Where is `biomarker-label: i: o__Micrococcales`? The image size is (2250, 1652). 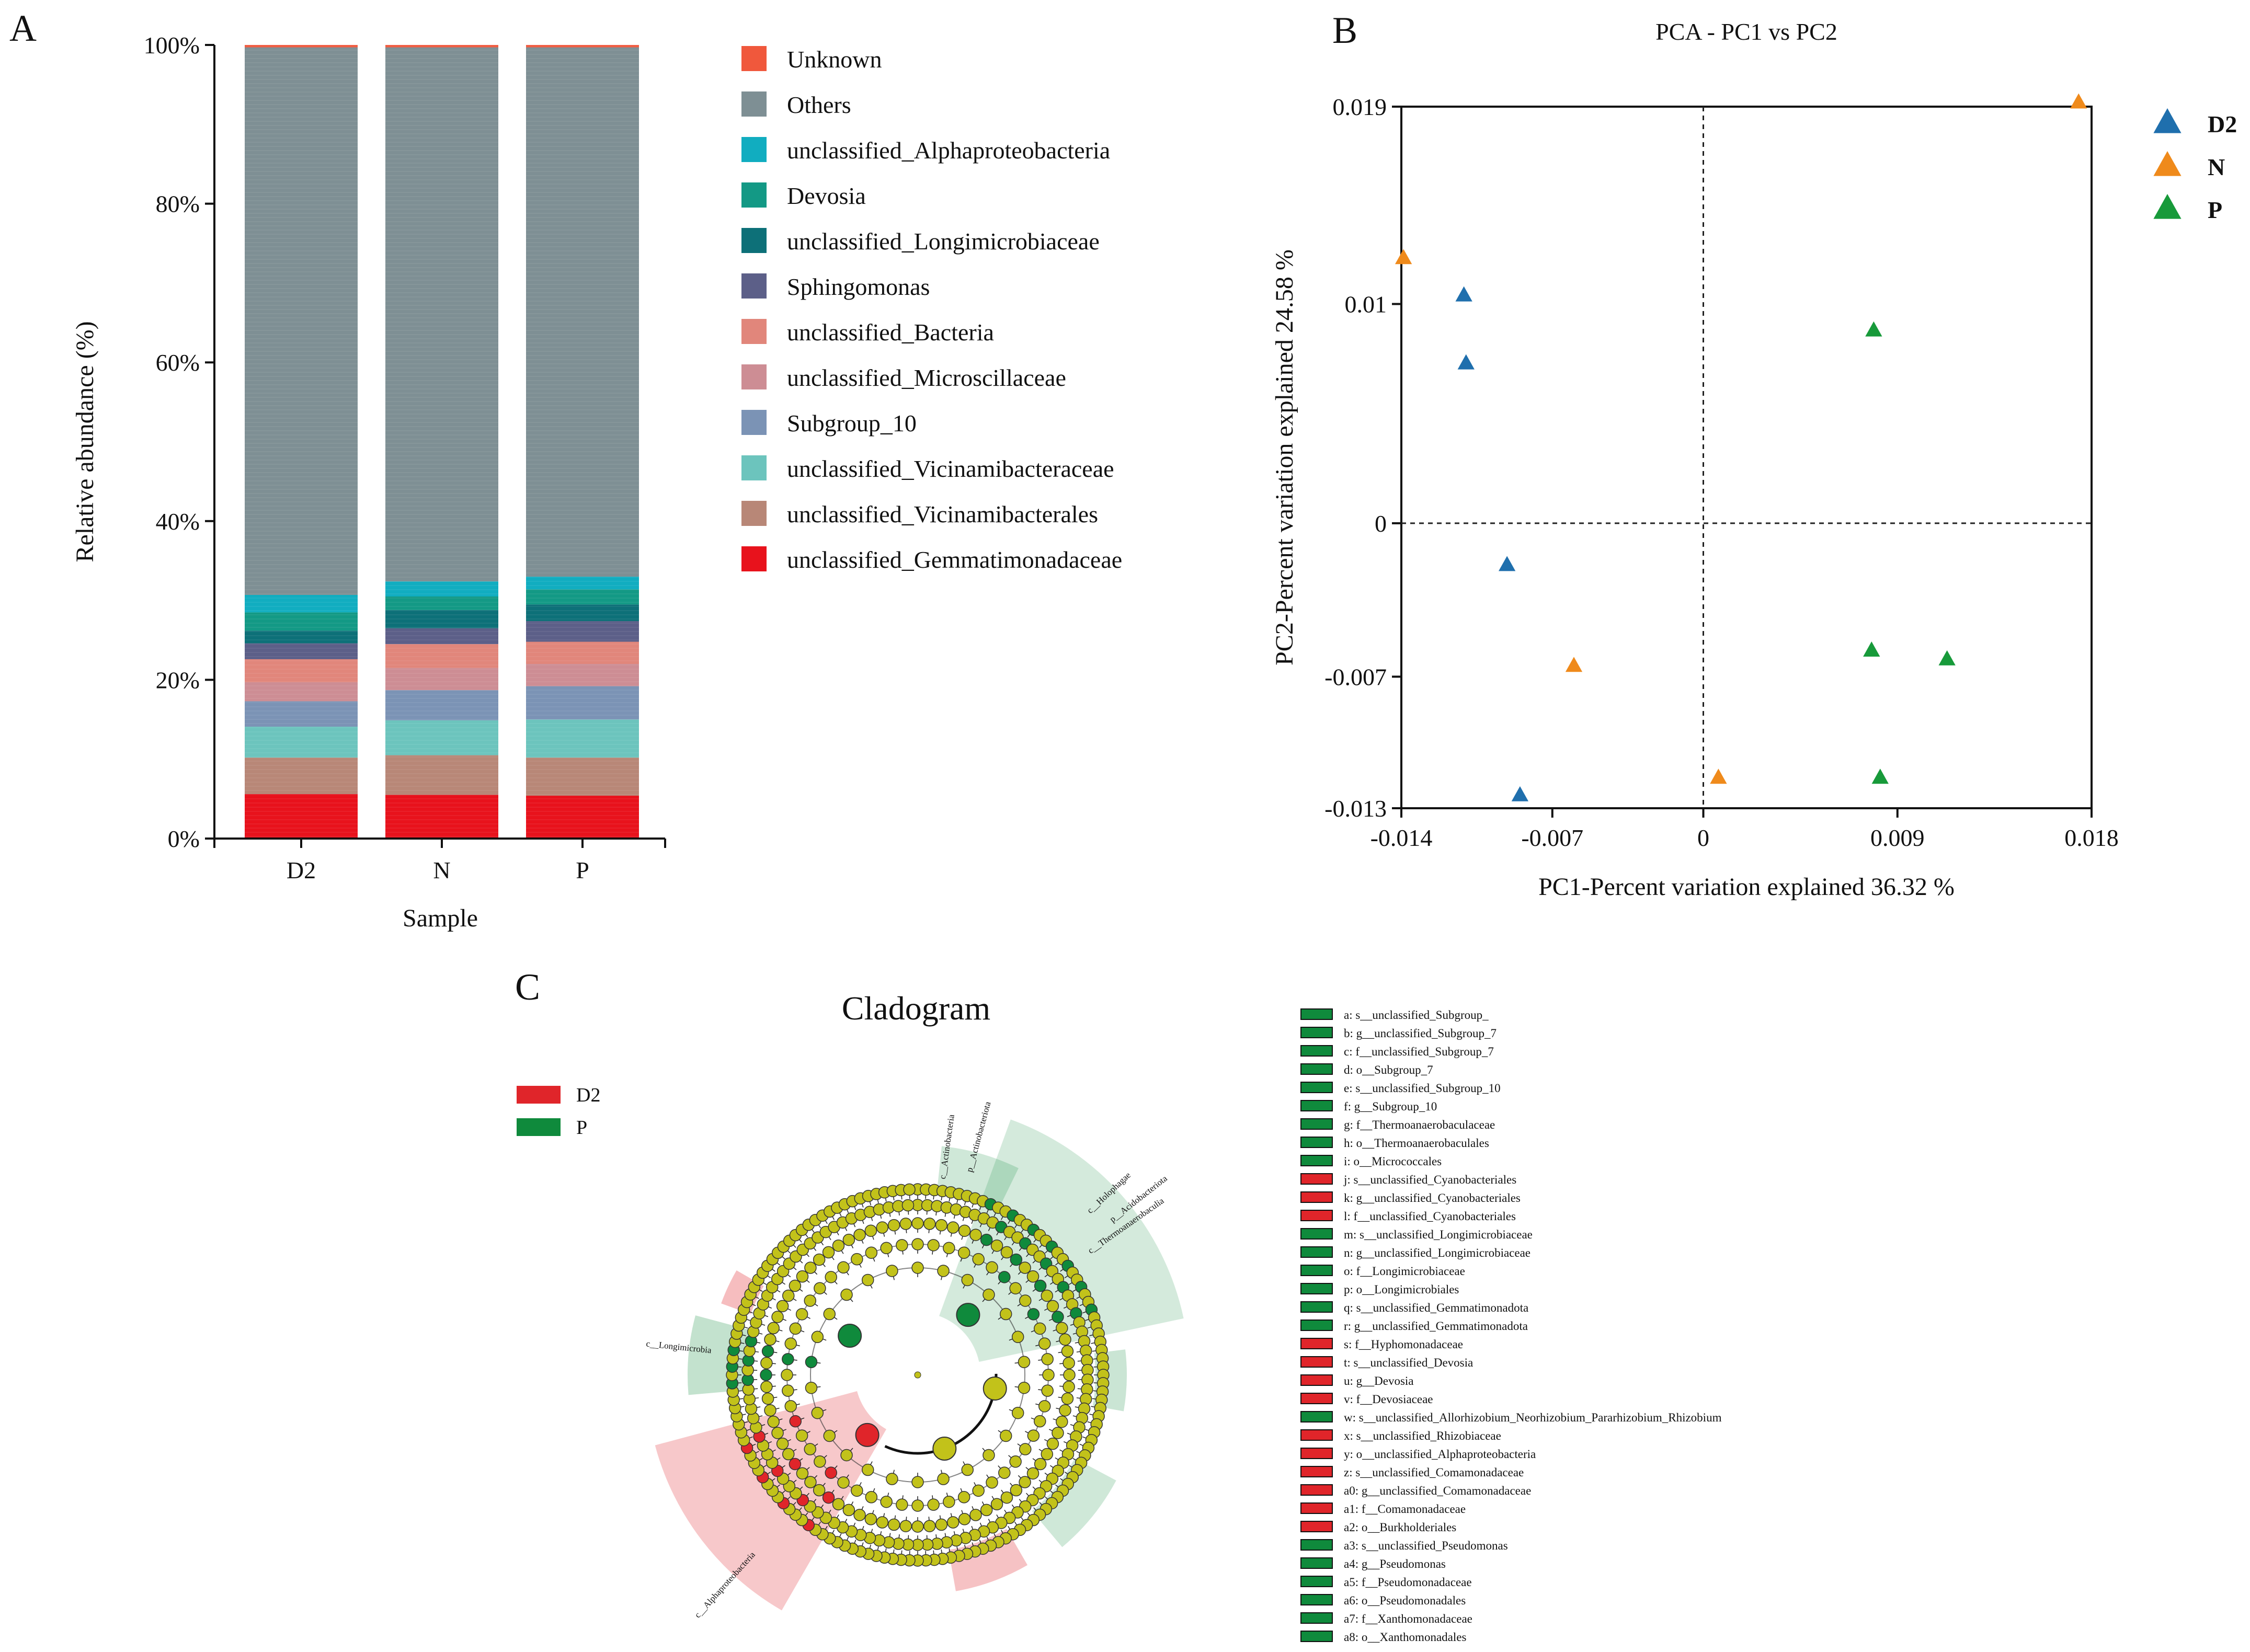 biomarker-label: i: o__Micrococcales is located at coordinates (1393, 1161).